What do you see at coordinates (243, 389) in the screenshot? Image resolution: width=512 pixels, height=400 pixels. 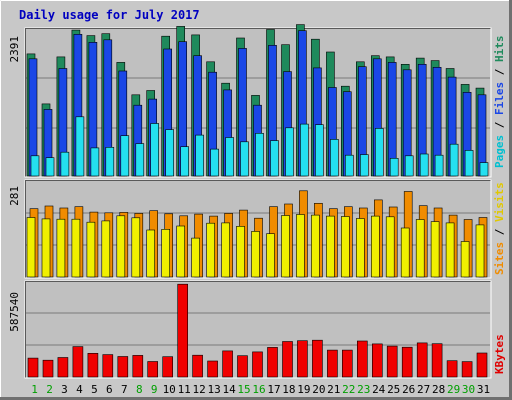 I see `day-label: 15` at bounding box center [243, 389].